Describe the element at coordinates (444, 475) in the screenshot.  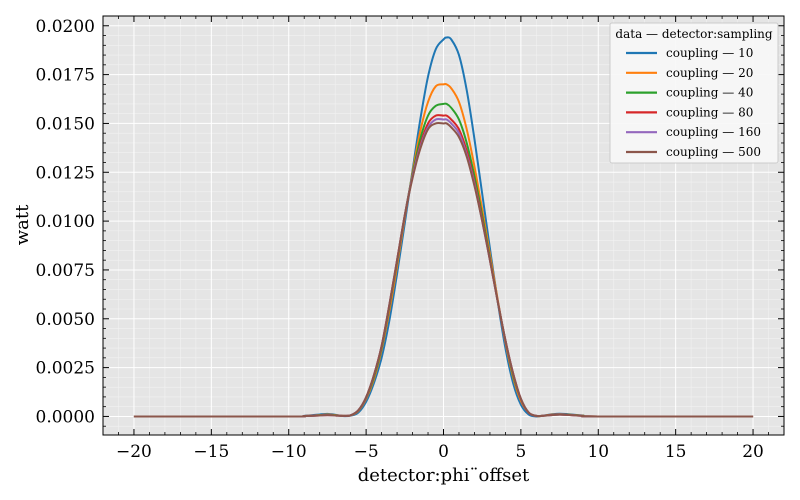
I see `x-axis-label: detector:phi¨offset` at that location.